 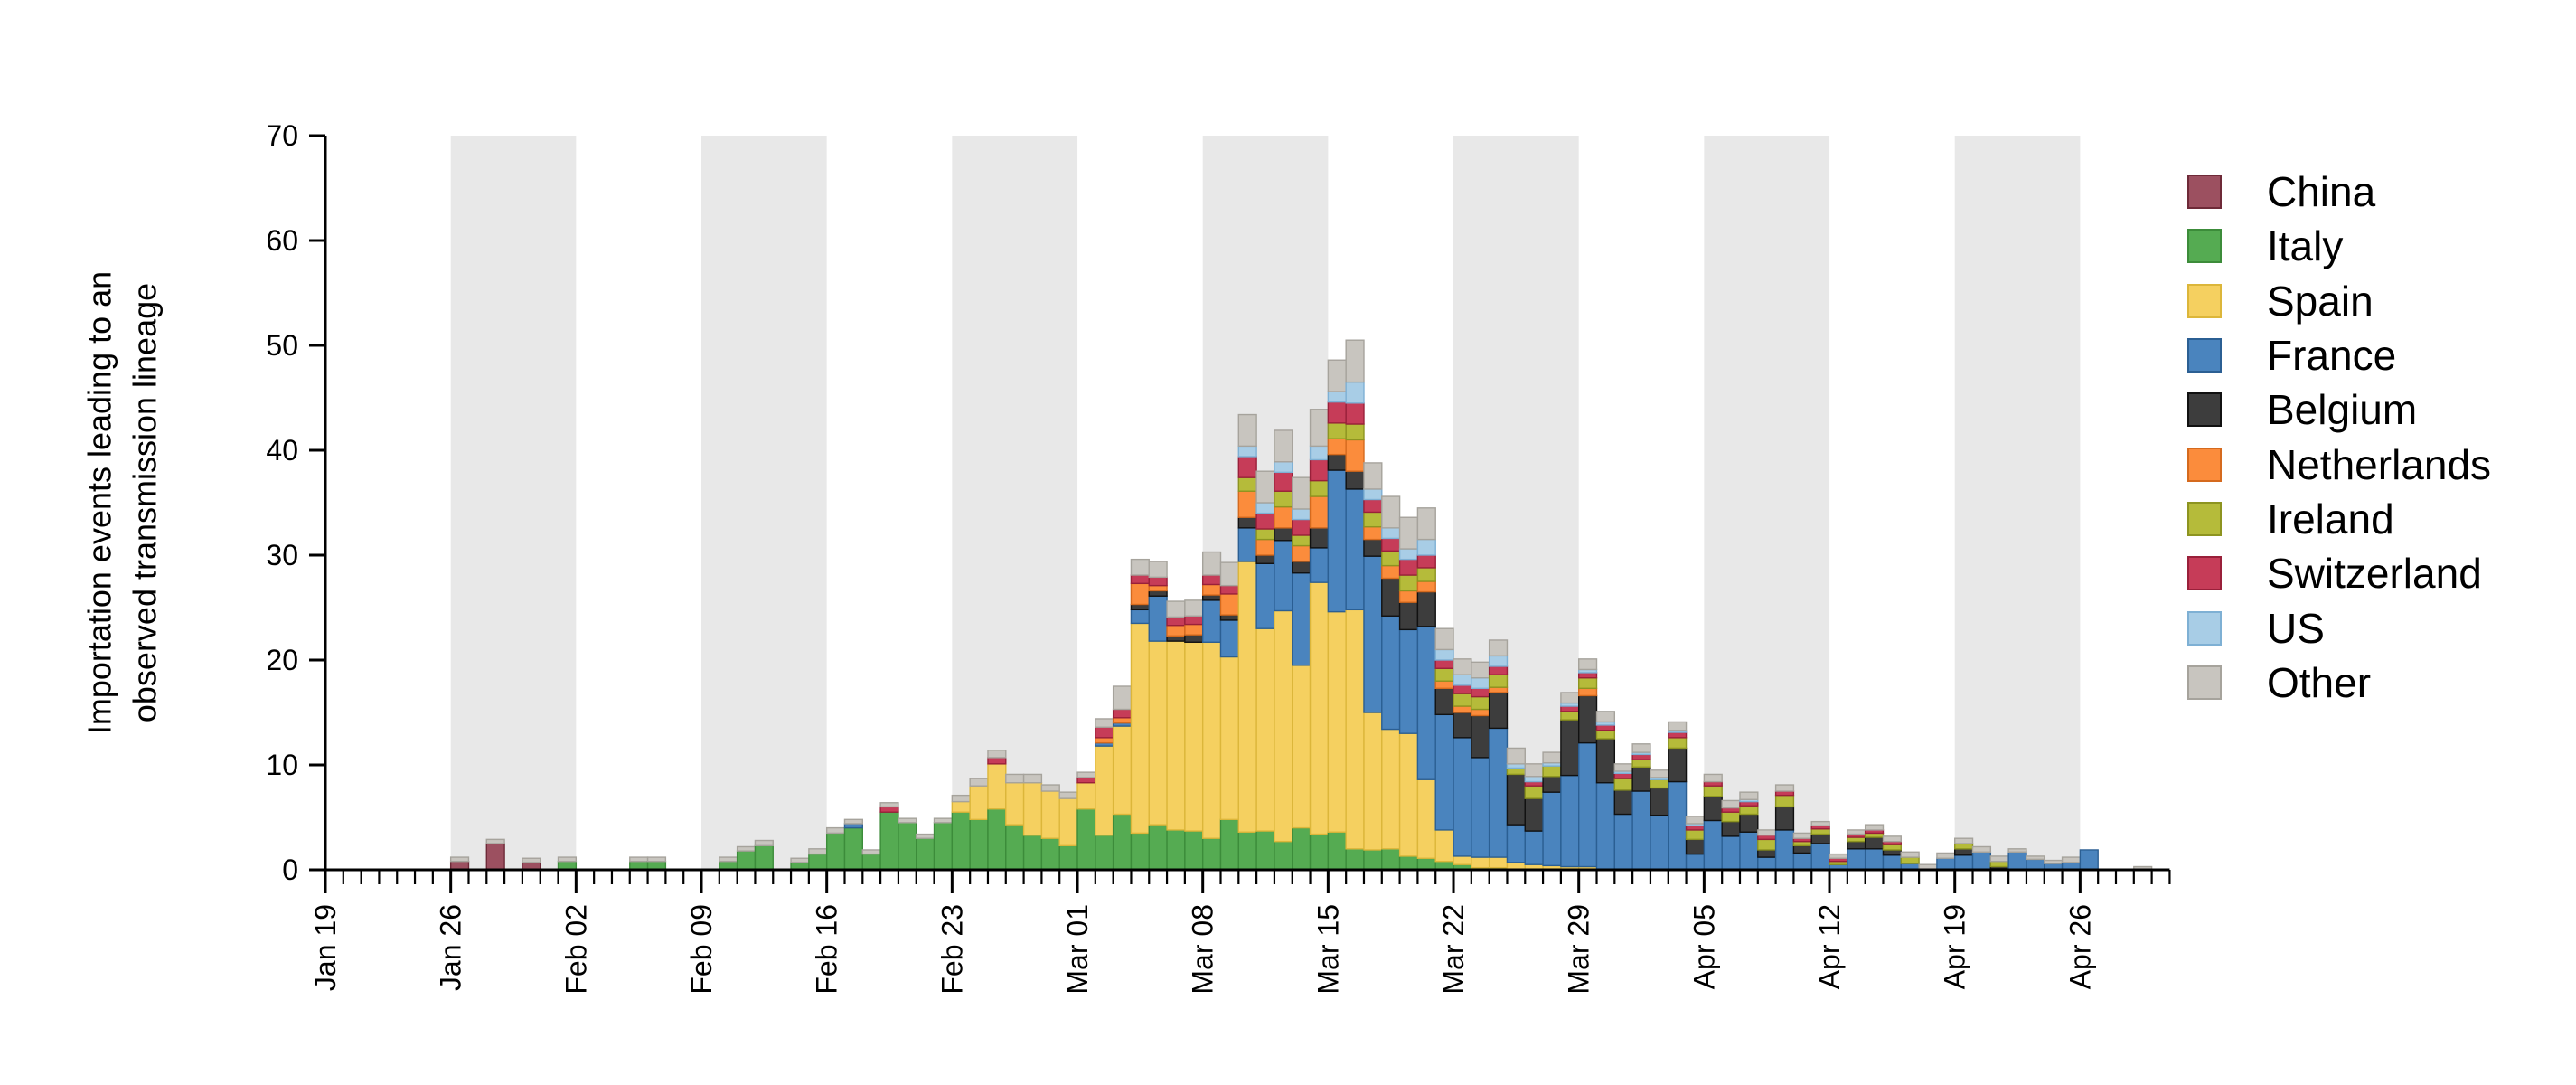 I want to click on bar-segment-netherlands, so click(x=1391, y=572).